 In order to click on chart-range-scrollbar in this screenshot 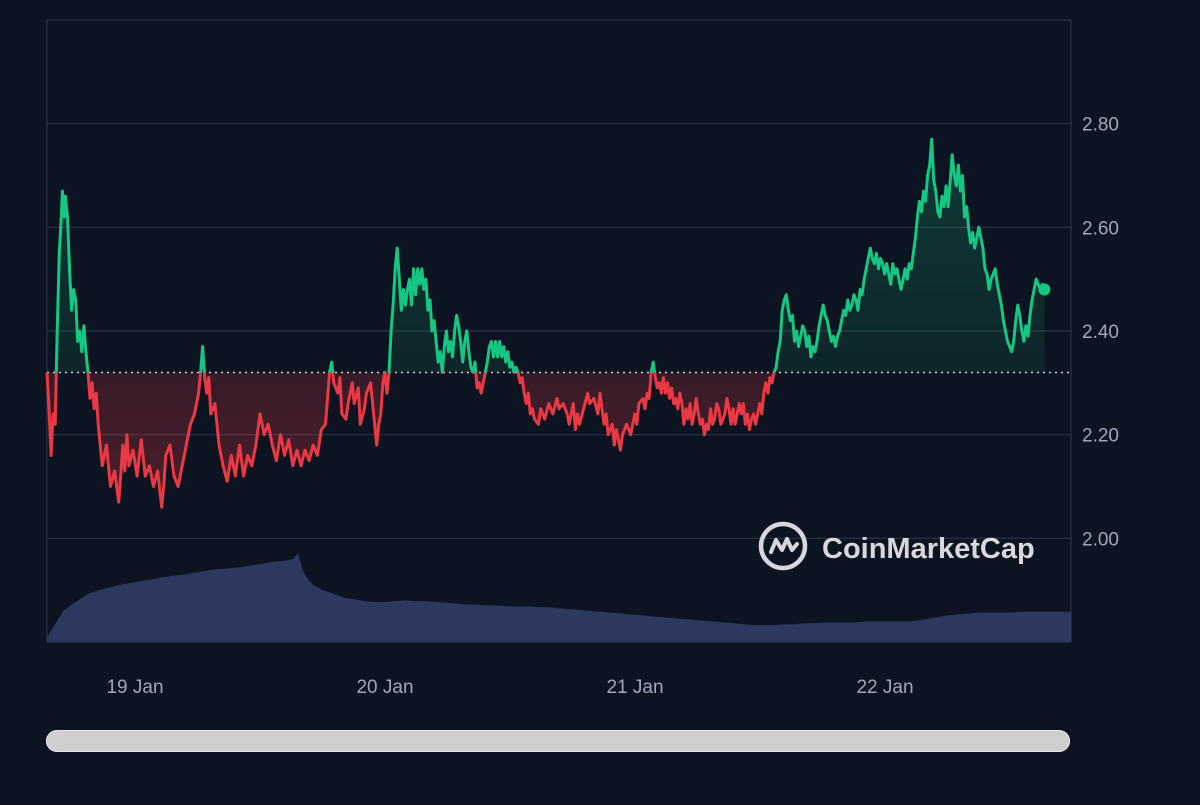, I will do `click(558, 741)`.